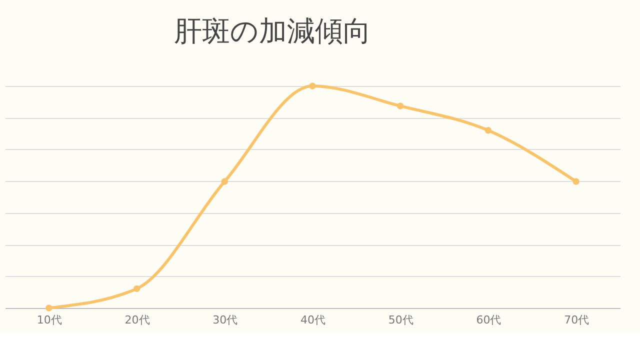 This screenshot has height=360, width=640. Describe the element at coordinates (577, 320) in the screenshot. I see `x-tick-label: 70代` at that location.